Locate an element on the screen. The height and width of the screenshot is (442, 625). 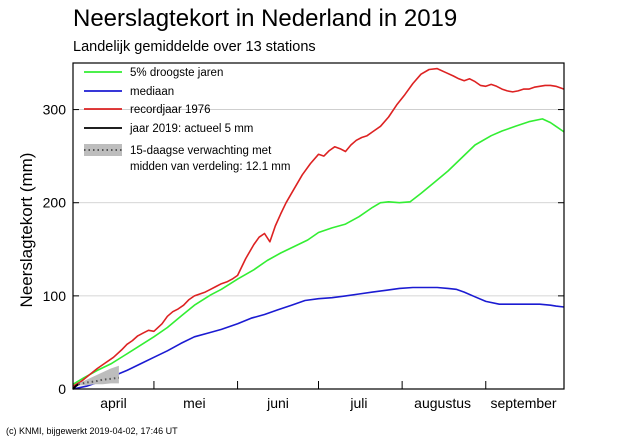
legend-label: mediaan is located at coordinates (152, 92).